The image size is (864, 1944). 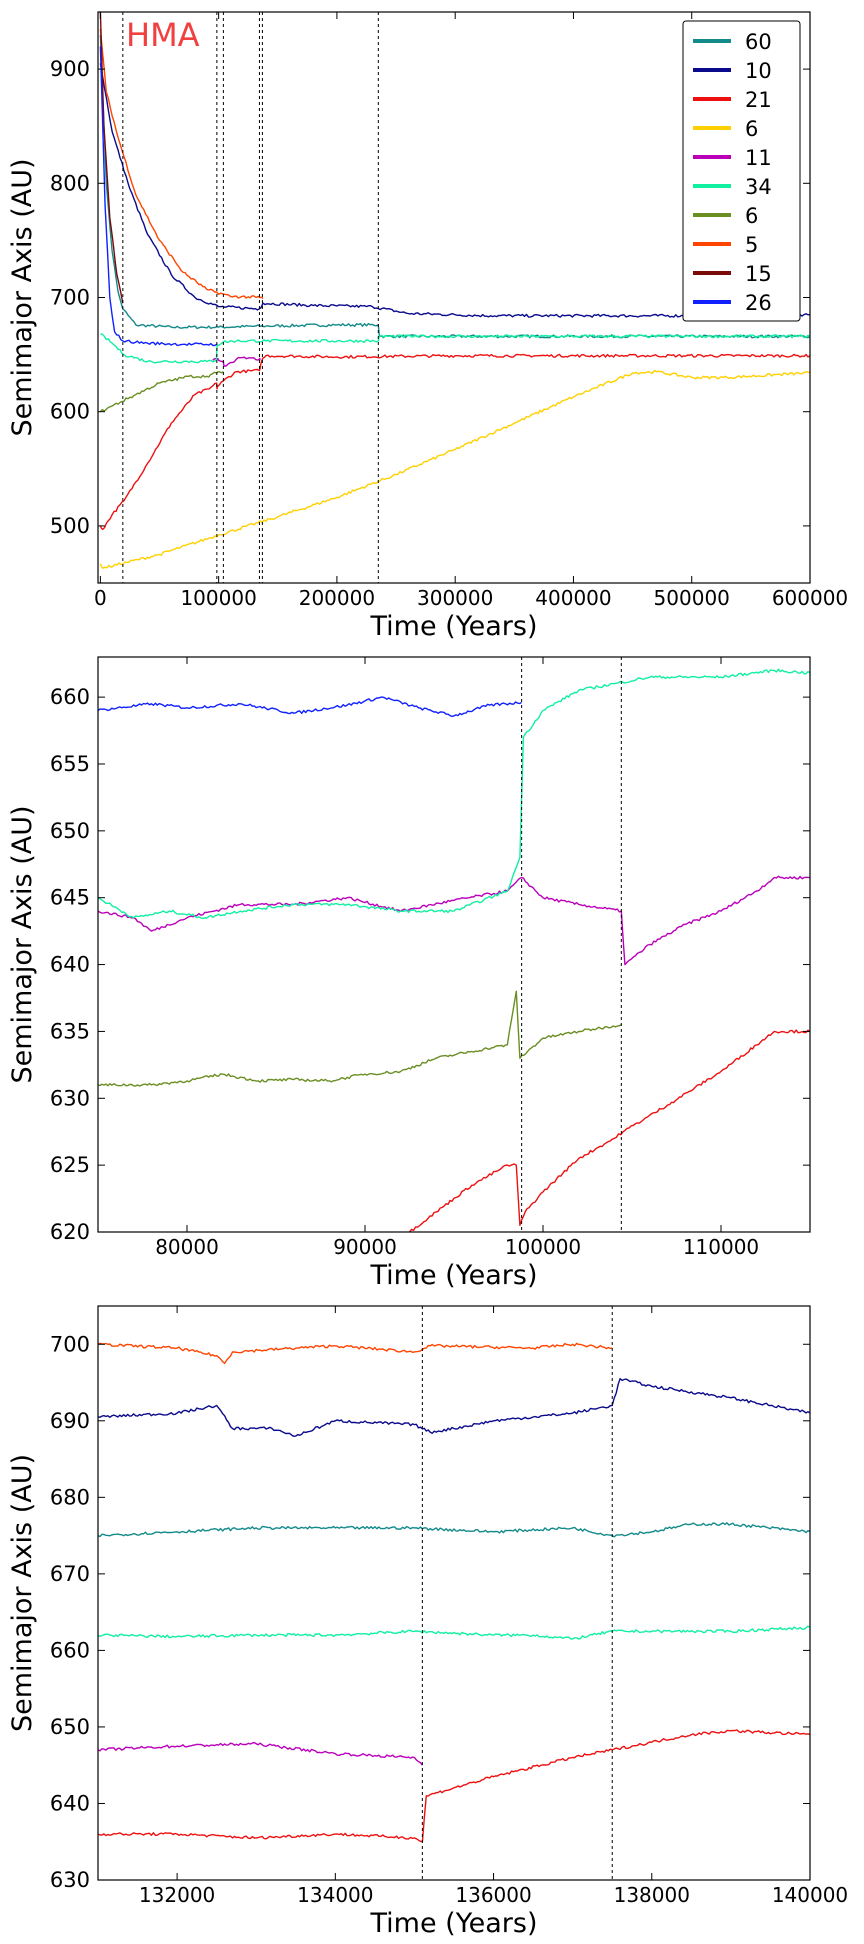 What do you see at coordinates (652, 1895) in the screenshot?
I see `x-tick-label: 138000` at bounding box center [652, 1895].